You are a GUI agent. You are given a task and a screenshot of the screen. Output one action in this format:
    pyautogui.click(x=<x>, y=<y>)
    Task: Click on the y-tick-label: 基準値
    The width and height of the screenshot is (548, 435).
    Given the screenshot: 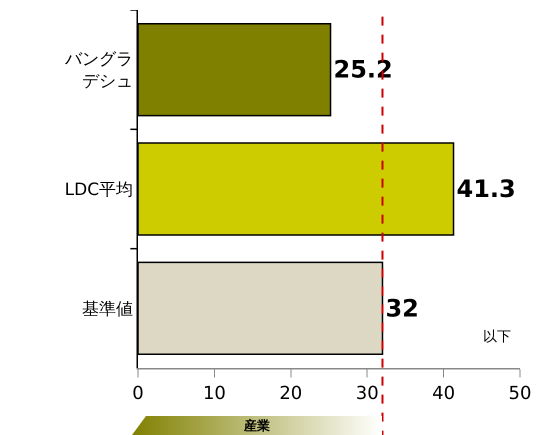 What is the action you would take?
    pyautogui.click(x=108, y=309)
    